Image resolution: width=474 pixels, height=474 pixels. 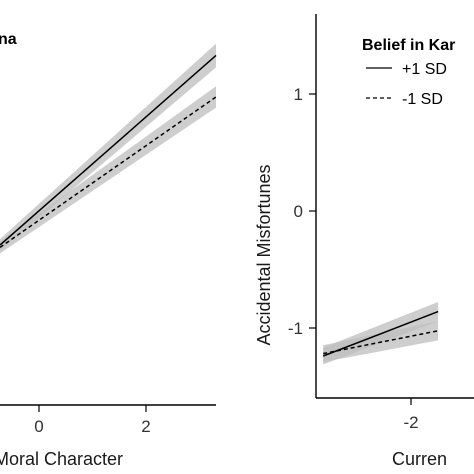 I want to click on left-series-line-minus, so click(x=108, y=172).